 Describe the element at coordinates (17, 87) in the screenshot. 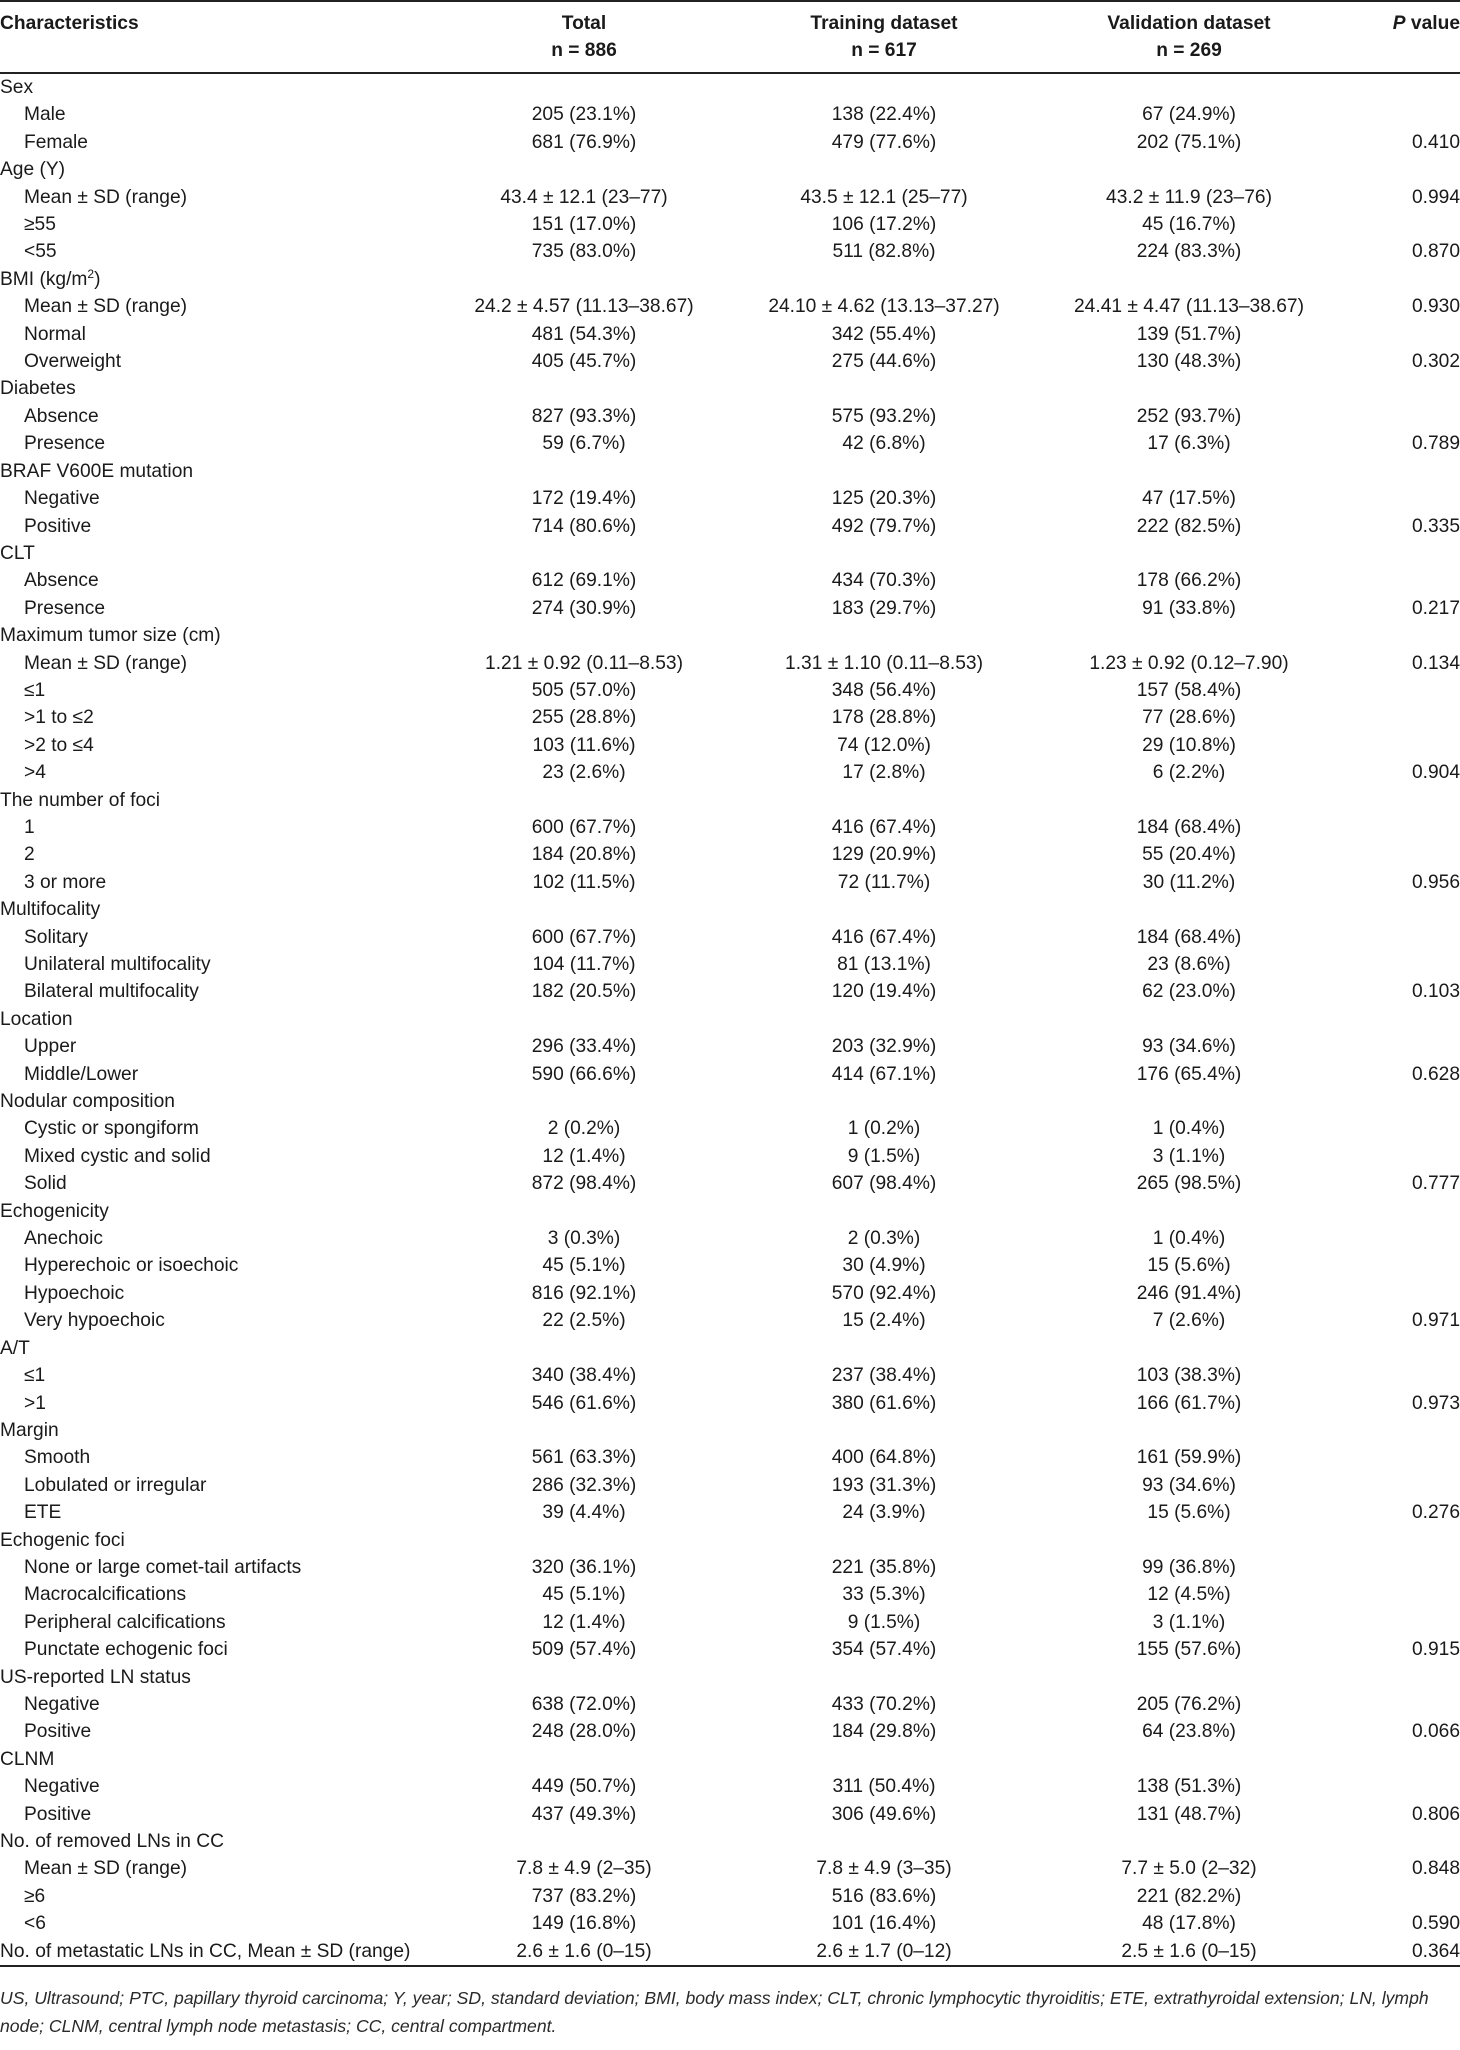

I see `row-label: Sex` at that location.